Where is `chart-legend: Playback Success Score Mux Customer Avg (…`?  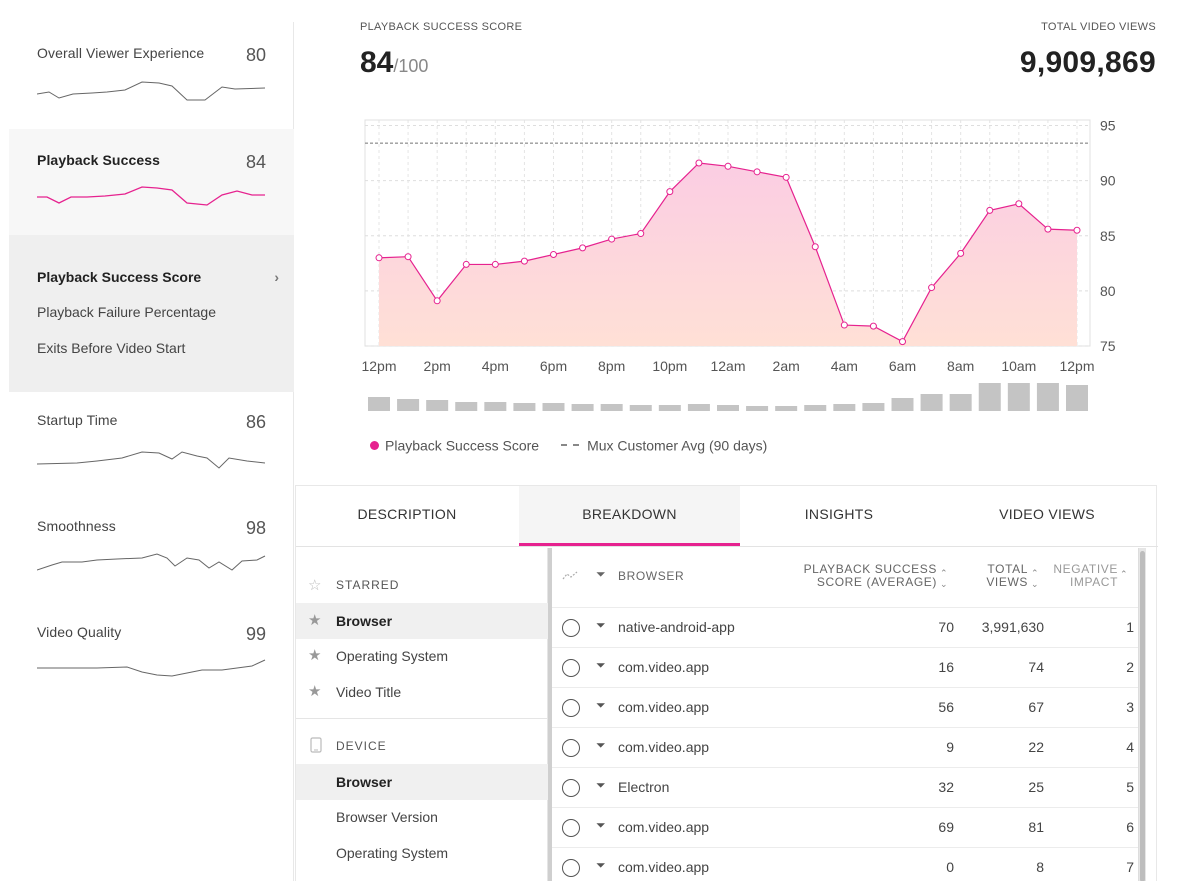 chart-legend: Playback Success Score Mux Customer Avg (… is located at coordinates (568, 444).